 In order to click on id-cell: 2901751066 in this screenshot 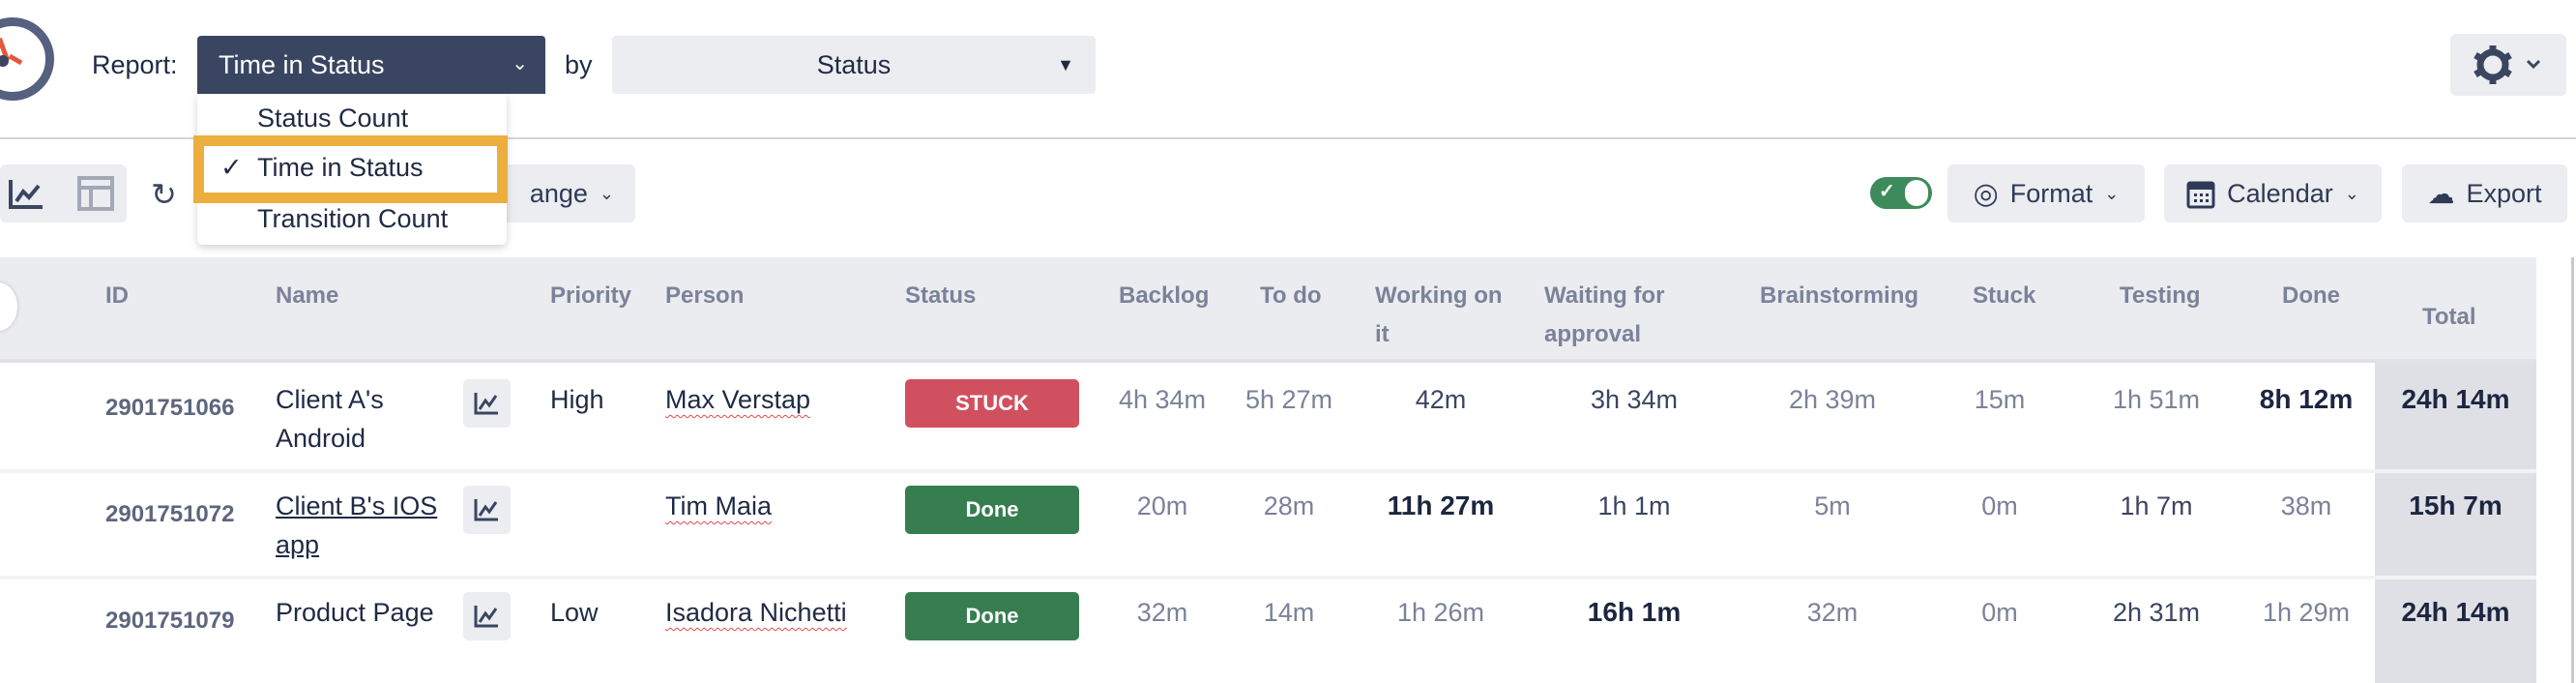, I will do `click(170, 408)`.